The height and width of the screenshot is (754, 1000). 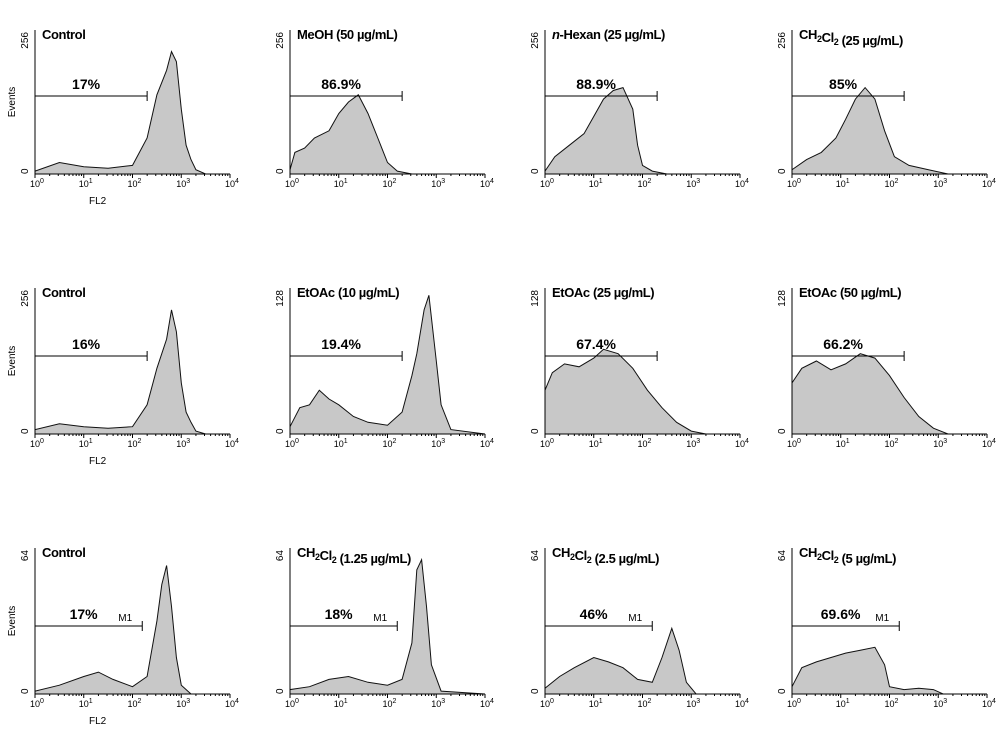 I want to click on gate-percent: 69.6%, so click(x=841, y=614).